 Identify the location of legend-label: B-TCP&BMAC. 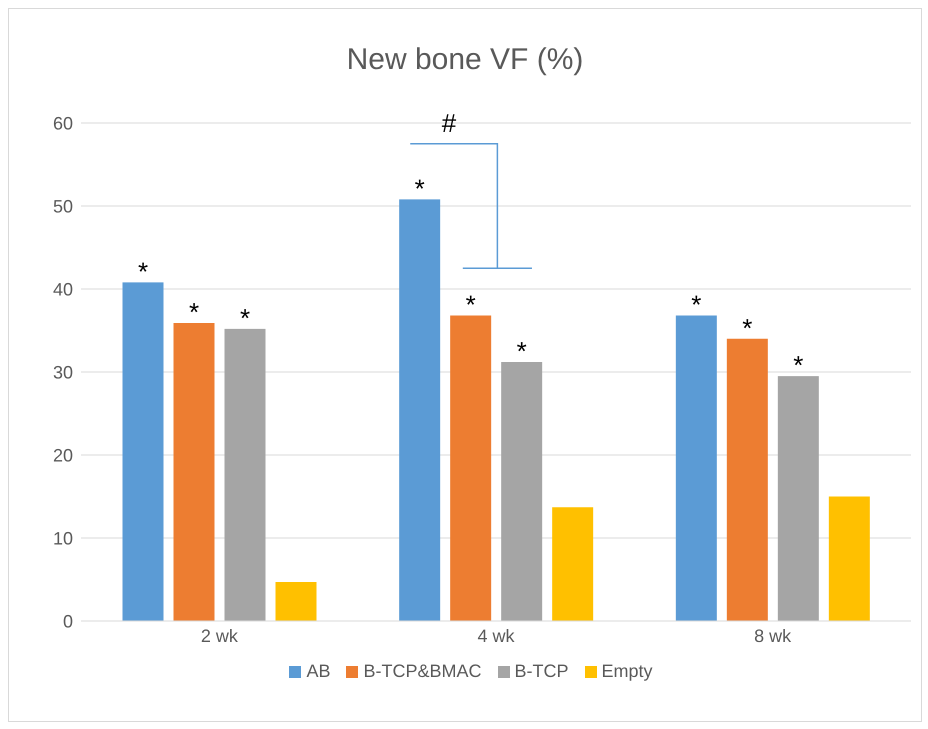
(422, 671).